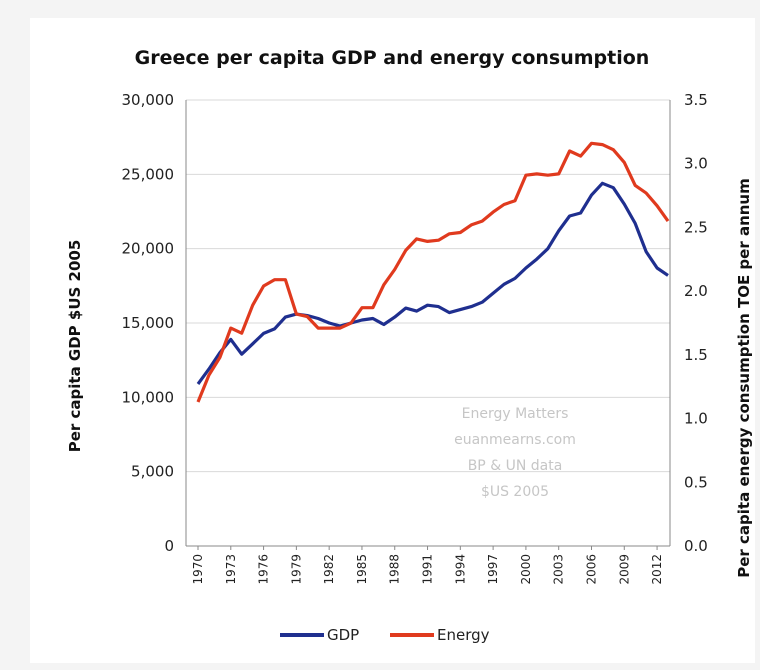 Image resolution: width=760 pixels, height=670 pixels. What do you see at coordinates (696, 546) in the screenshot?
I see `y-tick-right-label: 0.0` at bounding box center [696, 546].